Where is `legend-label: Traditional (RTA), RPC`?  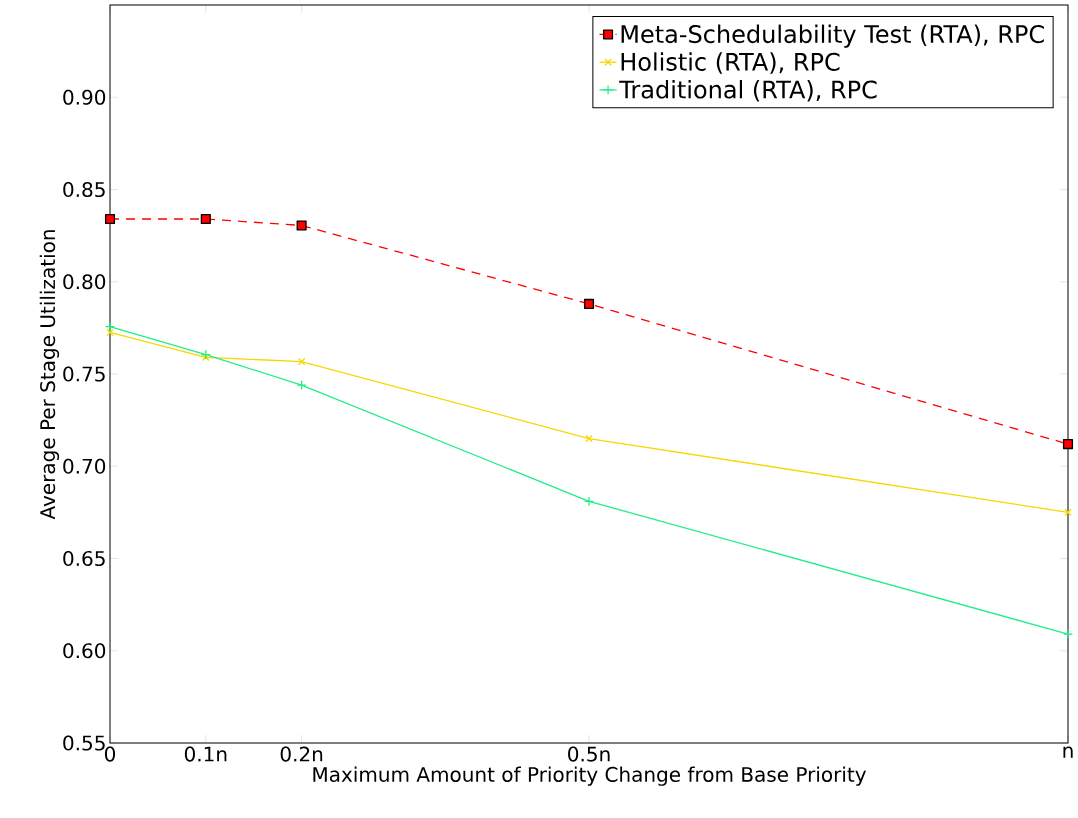
legend-label: Traditional (RTA), RPC is located at coordinates (748, 91).